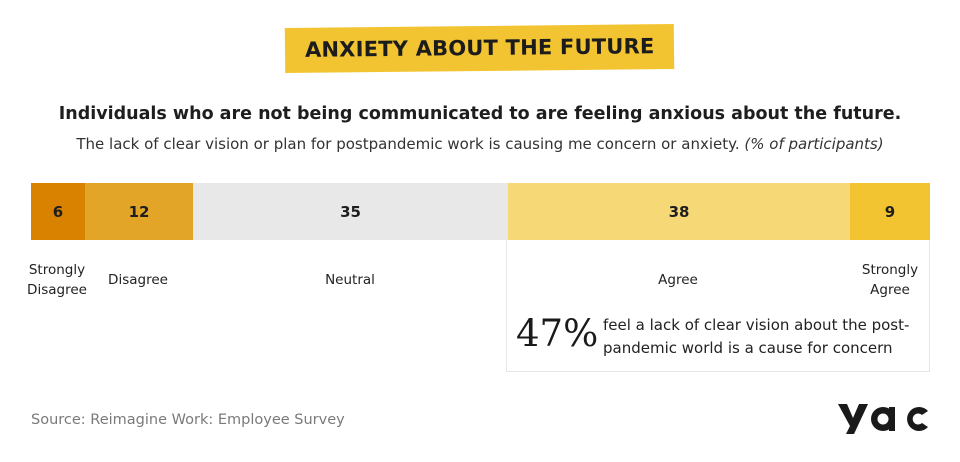 The width and height of the screenshot is (960, 462). Describe the element at coordinates (57, 290) in the screenshot. I see `label-strongly-disagree-line2: Disagree` at that location.